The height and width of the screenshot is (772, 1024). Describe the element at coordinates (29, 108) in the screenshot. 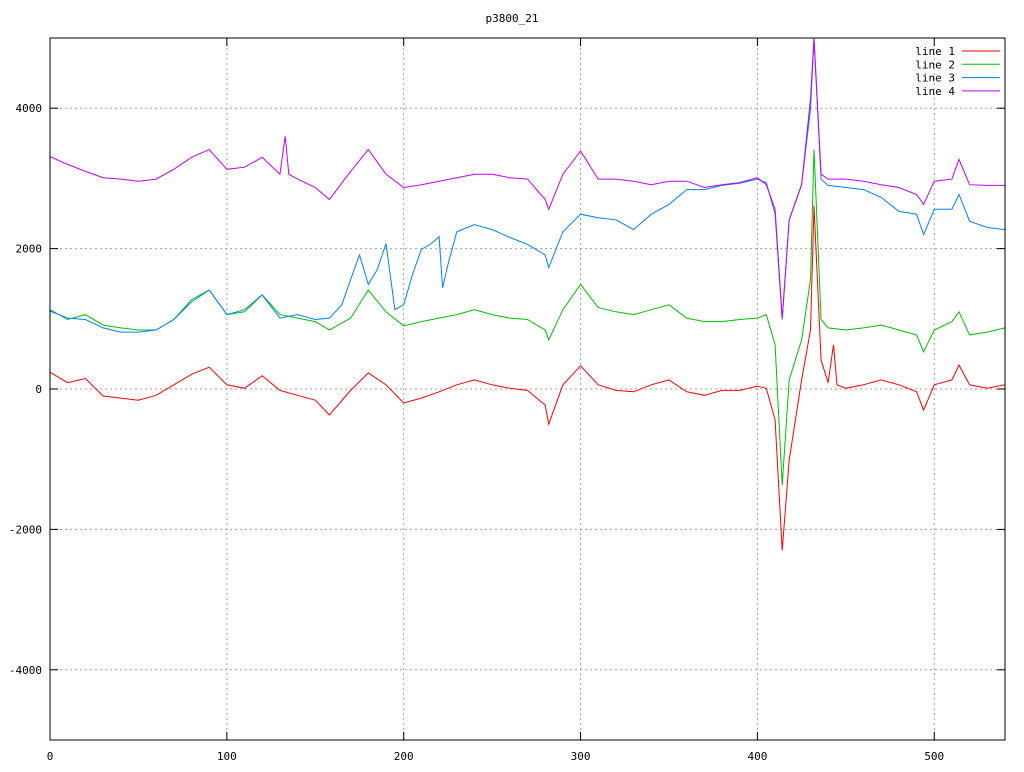

I see `y-tick-label: 4000` at that location.